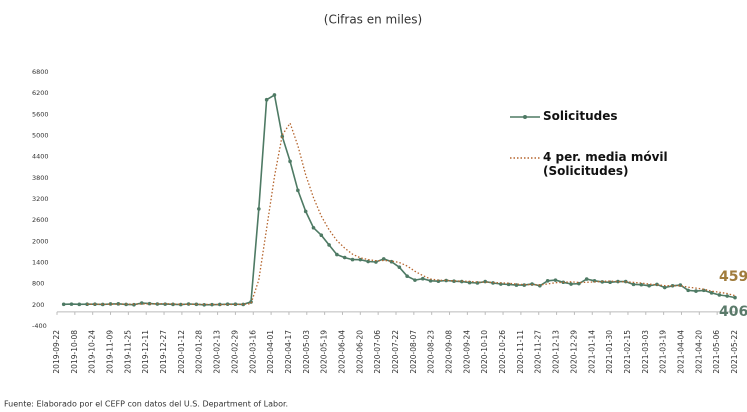 The image size is (747, 412). I want to click on x-tick-label: 2020-01-28, so click(199, 352).